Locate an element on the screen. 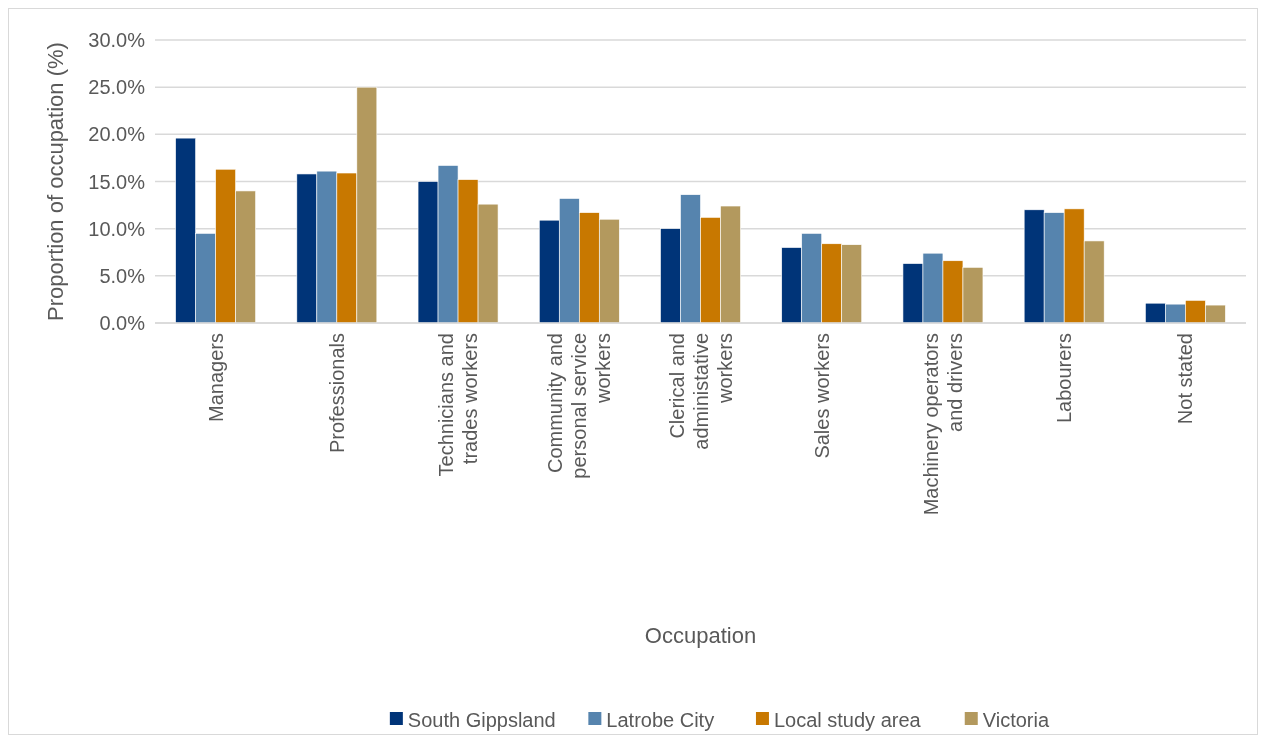 This screenshot has height=743, width=1266. y-tick-label: 20.0% is located at coordinates (117, 134).